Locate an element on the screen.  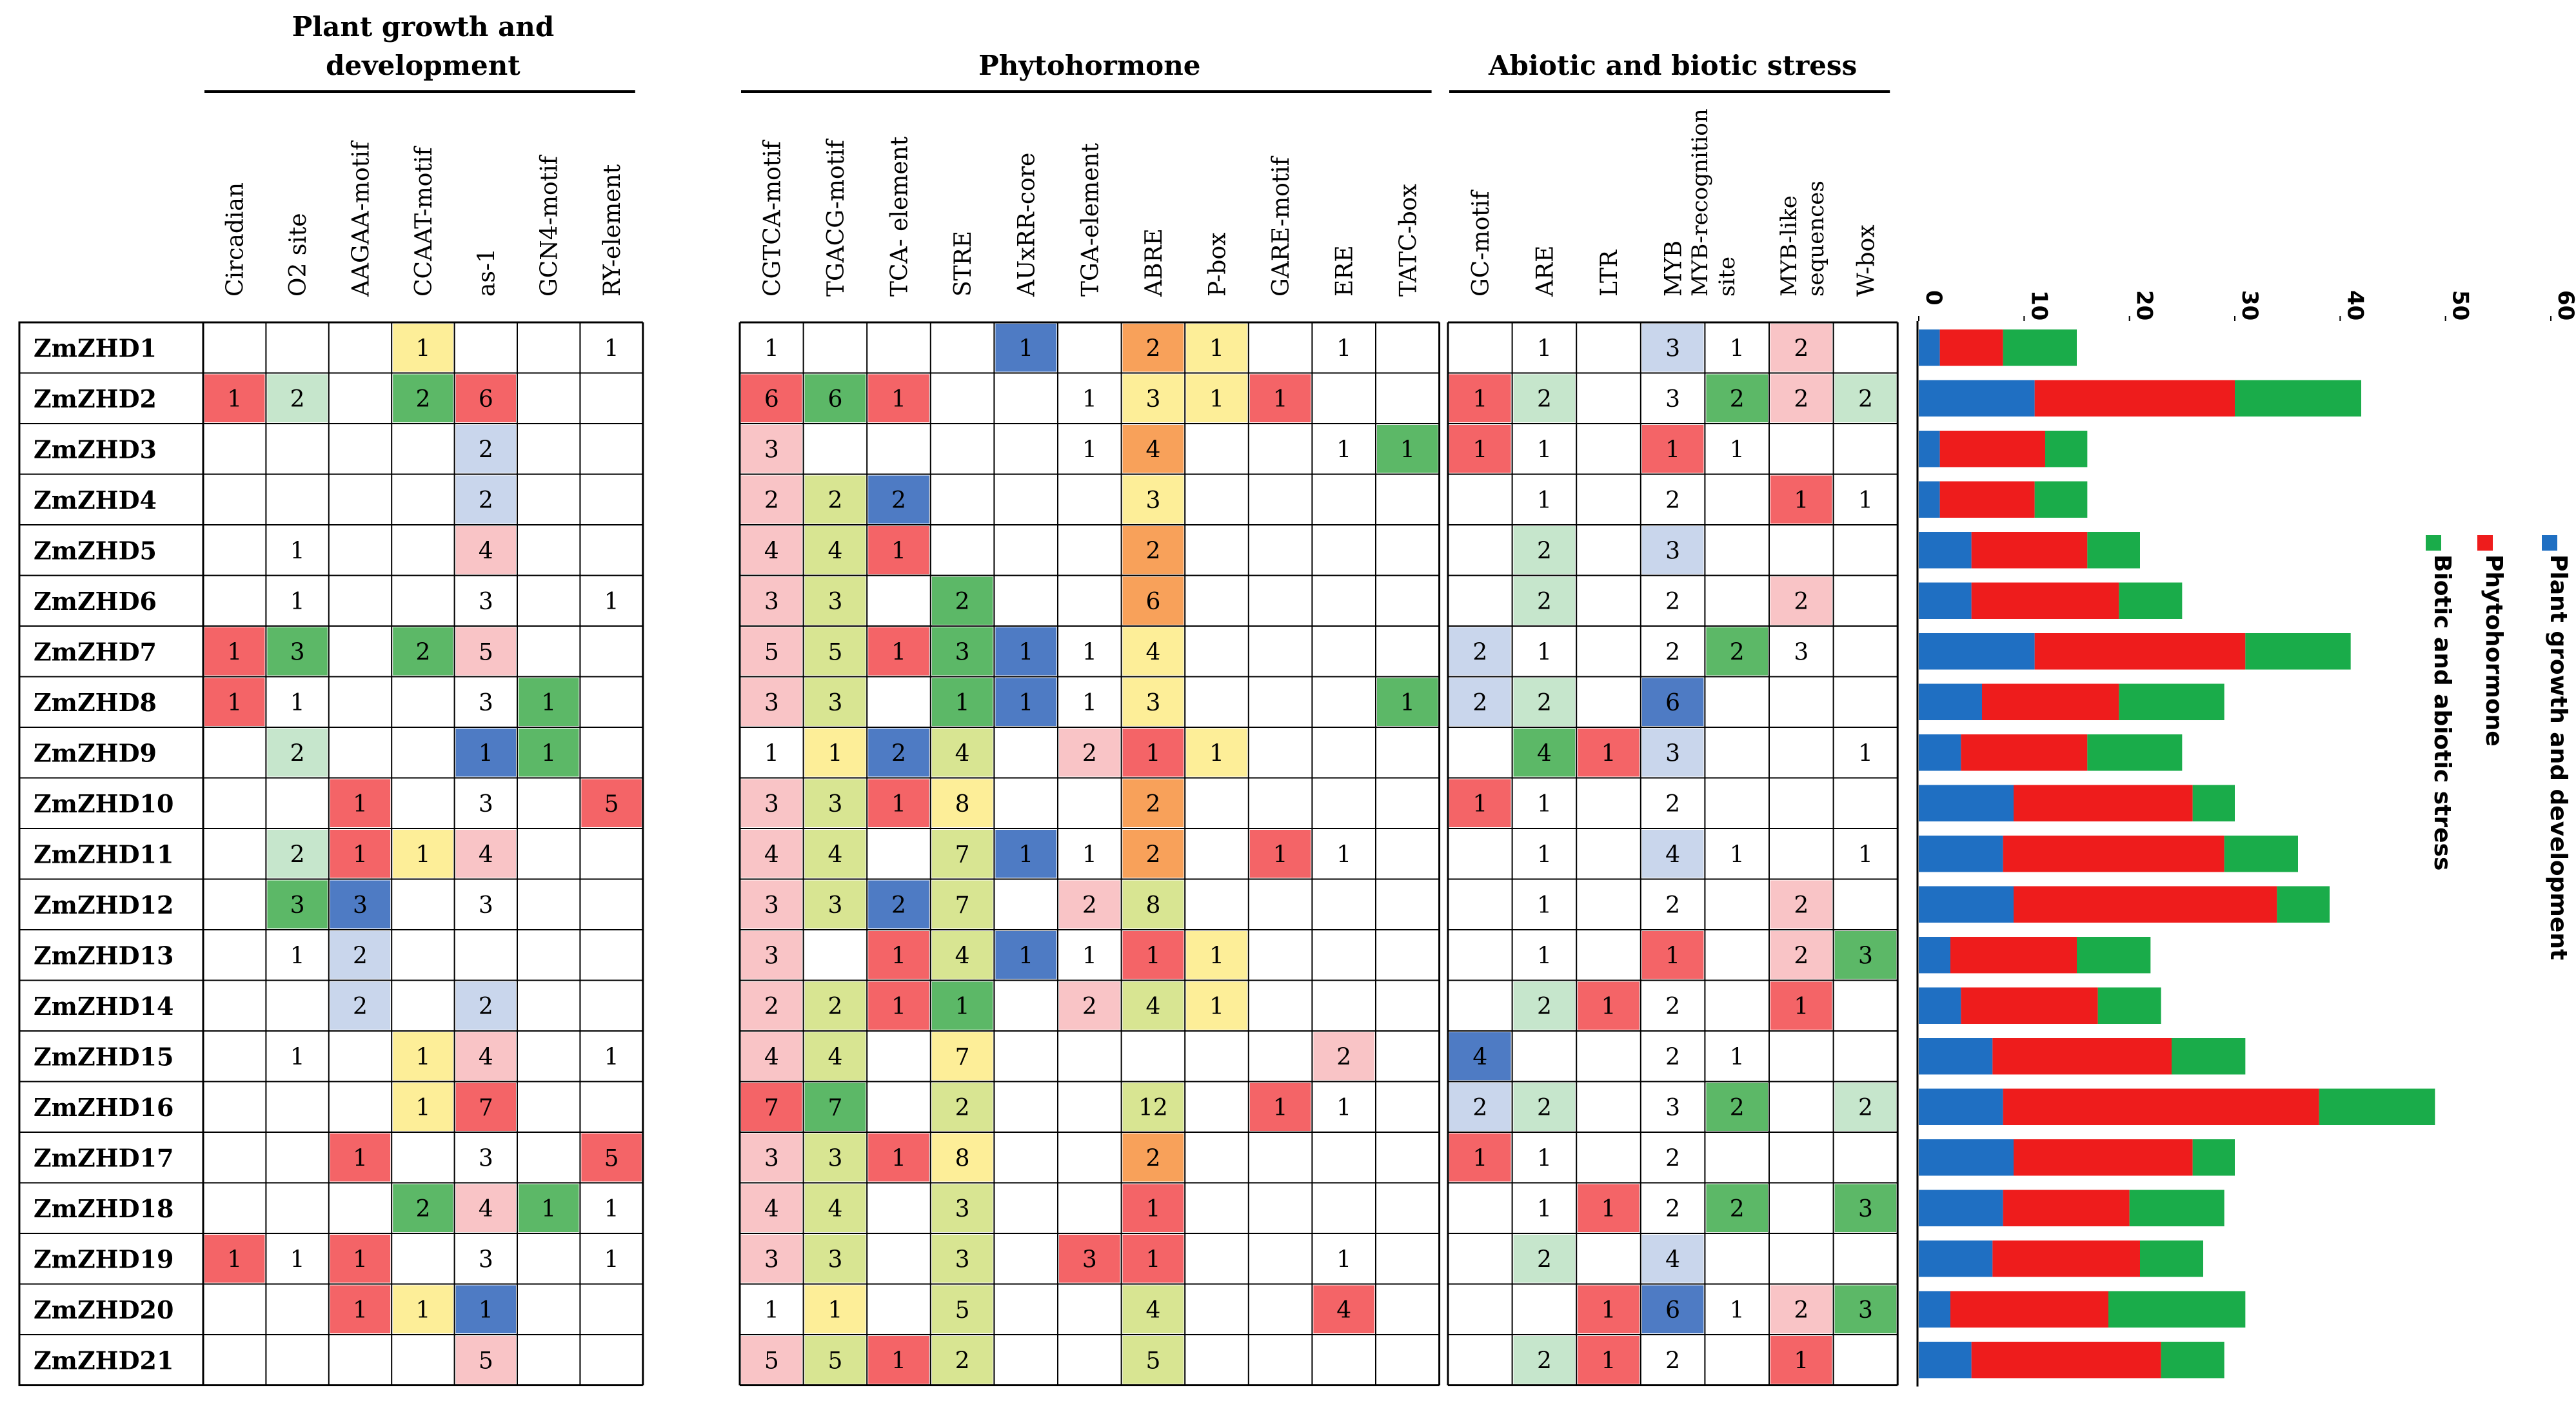
bar-zmzhd10-plant-growth-and-development is located at coordinates (1966, 803).